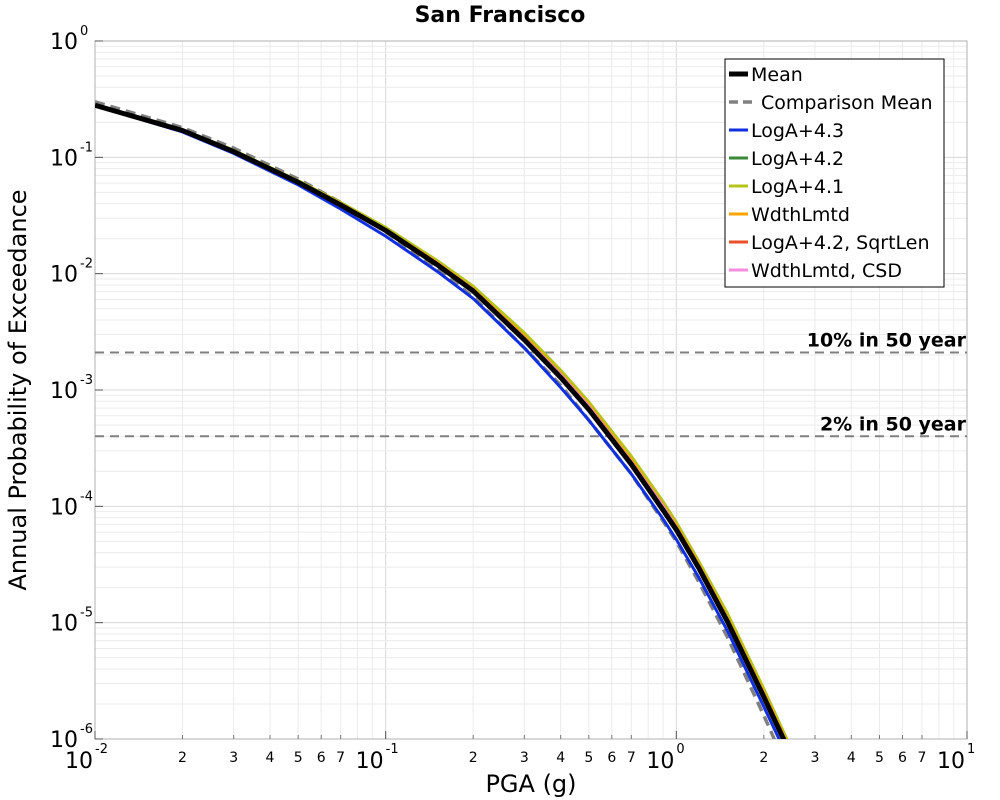  I want to click on x-axis-ticks: 10 -2 10 -1 10 0 10 12 3 4 5 6 7 2 3 4 5 6 7 2 3 4 5 6 7, so click(520, 752).